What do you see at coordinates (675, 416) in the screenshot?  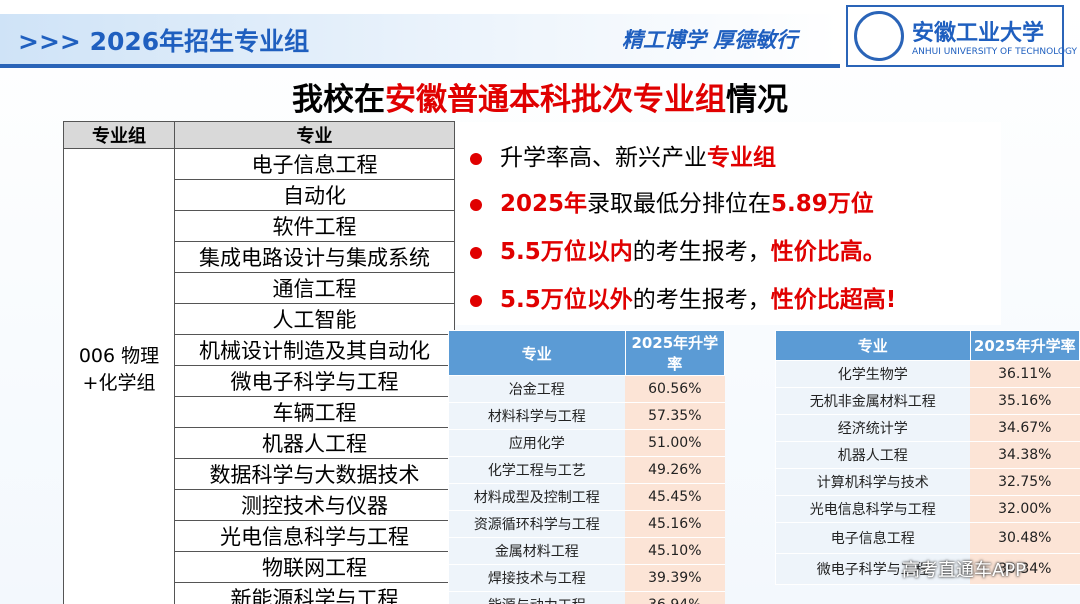 I see `rate-cell: 57.35%` at bounding box center [675, 416].